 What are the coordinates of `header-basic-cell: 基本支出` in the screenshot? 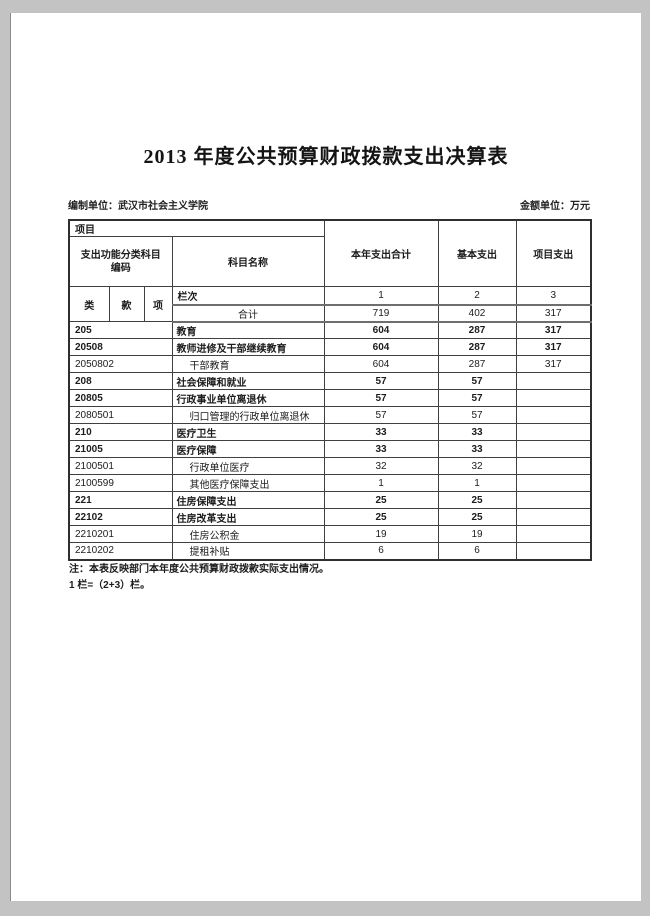 It's located at (477, 253).